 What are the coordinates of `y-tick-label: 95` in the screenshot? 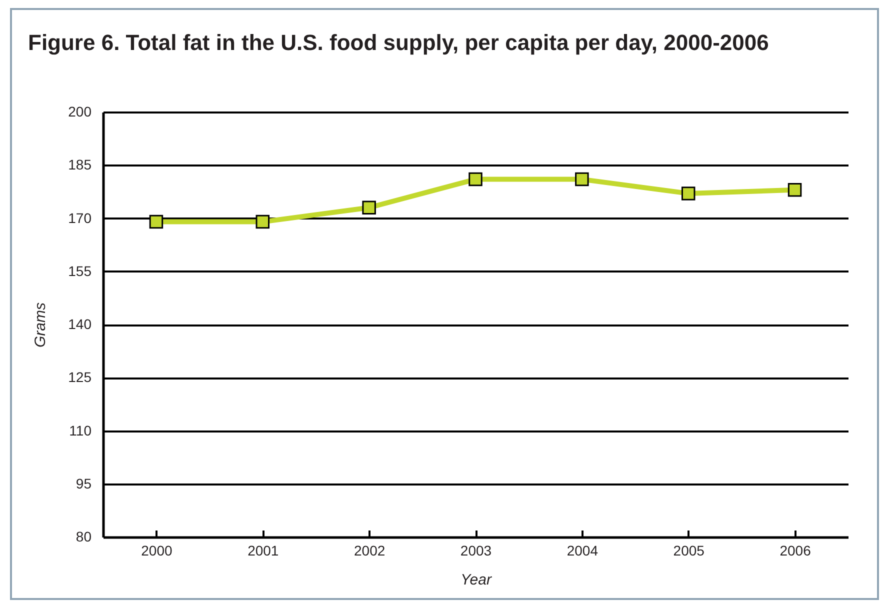 It's located at (84, 483).